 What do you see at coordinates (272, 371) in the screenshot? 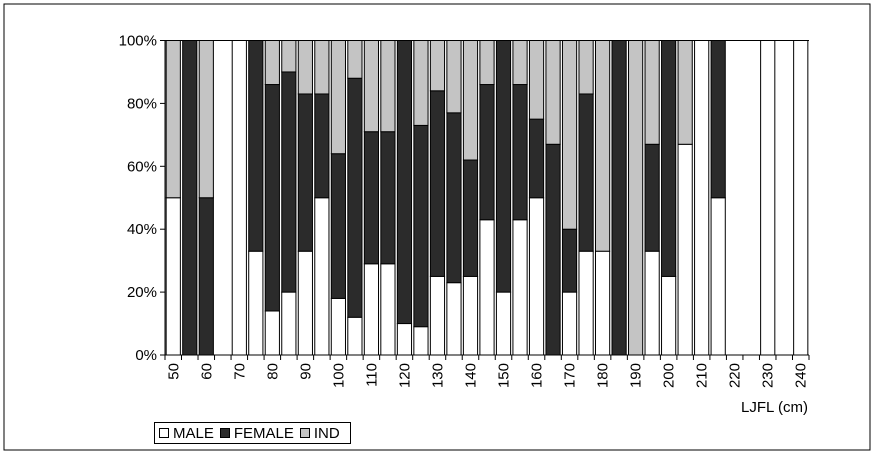
I see `x-tick-label: 80` at bounding box center [272, 371].